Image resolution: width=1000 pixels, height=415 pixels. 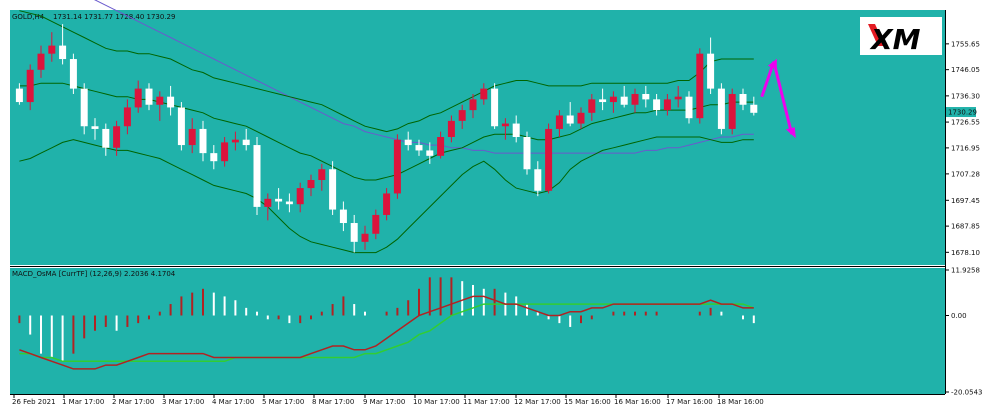 I want to click on price-tick-label: 1678.10, so click(x=965, y=253).